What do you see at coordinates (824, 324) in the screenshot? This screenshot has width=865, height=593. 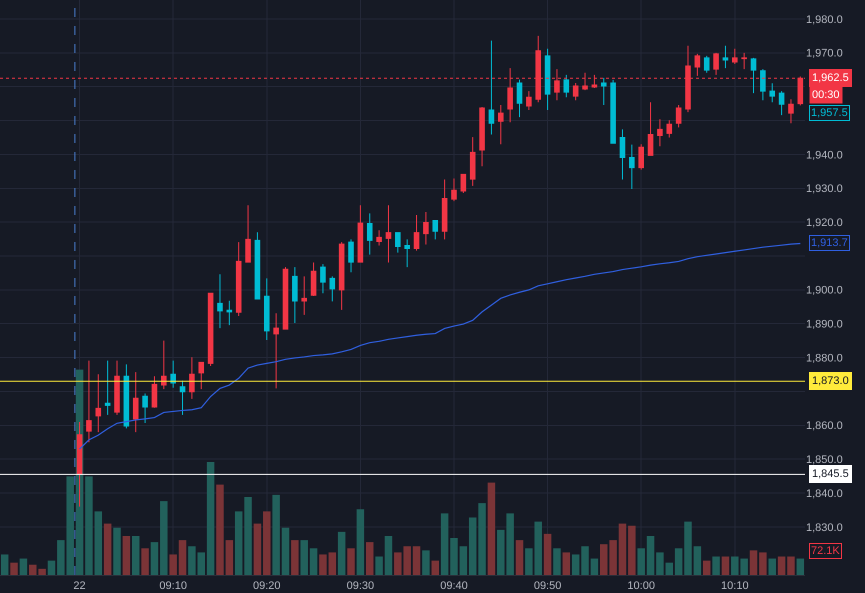 I see `y-tick-label: 1,890.0` at bounding box center [824, 324].